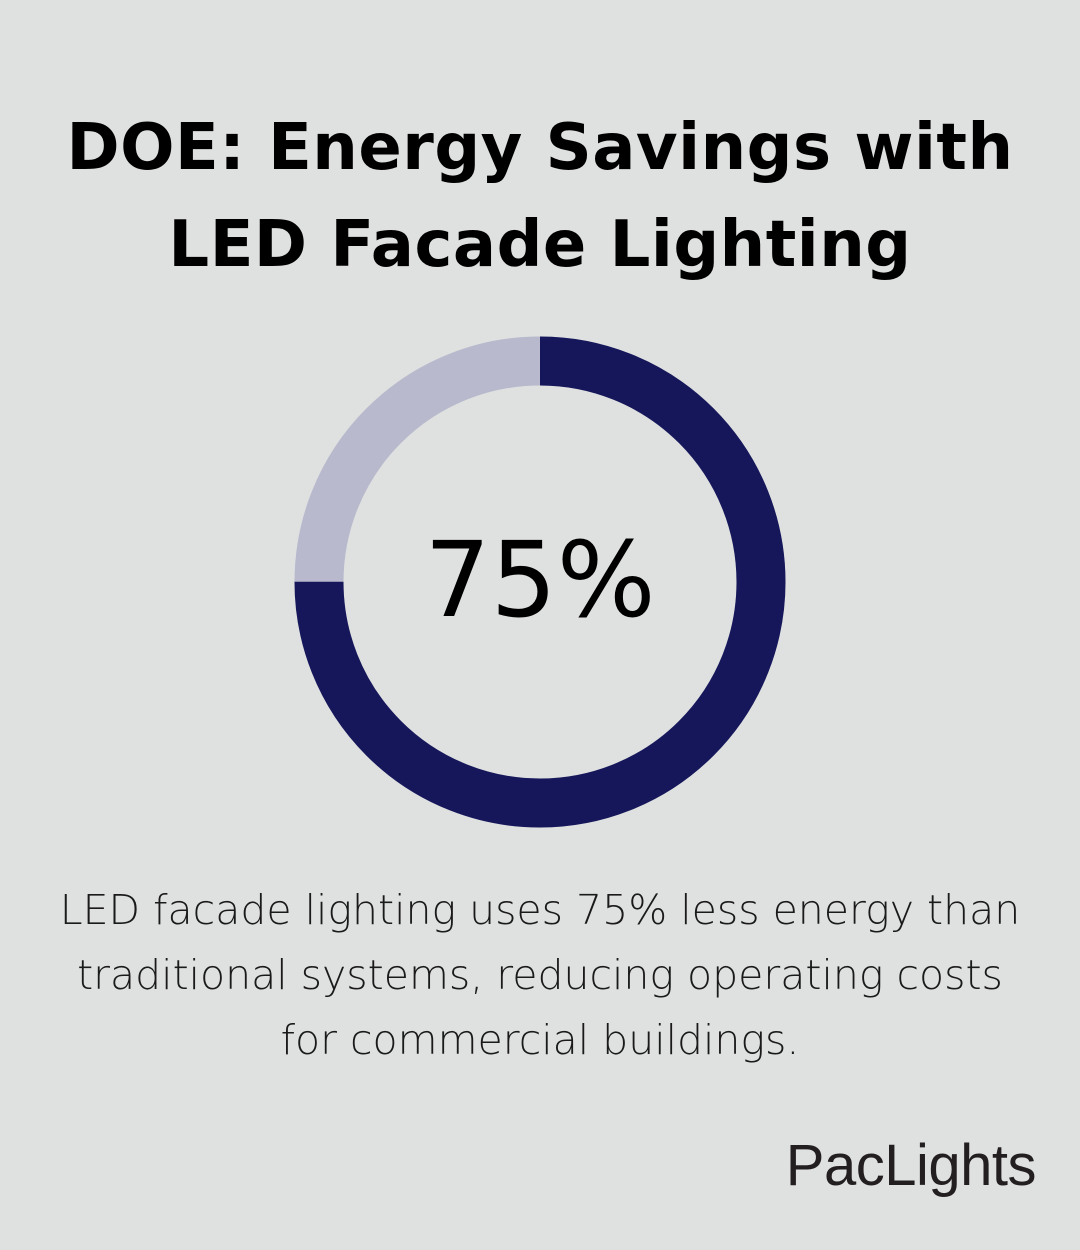 The image size is (1080, 1250). Describe the element at coordinates (540, 245) in the screenshot. I see `title-line-2: LED Facade Lighting` at that location.